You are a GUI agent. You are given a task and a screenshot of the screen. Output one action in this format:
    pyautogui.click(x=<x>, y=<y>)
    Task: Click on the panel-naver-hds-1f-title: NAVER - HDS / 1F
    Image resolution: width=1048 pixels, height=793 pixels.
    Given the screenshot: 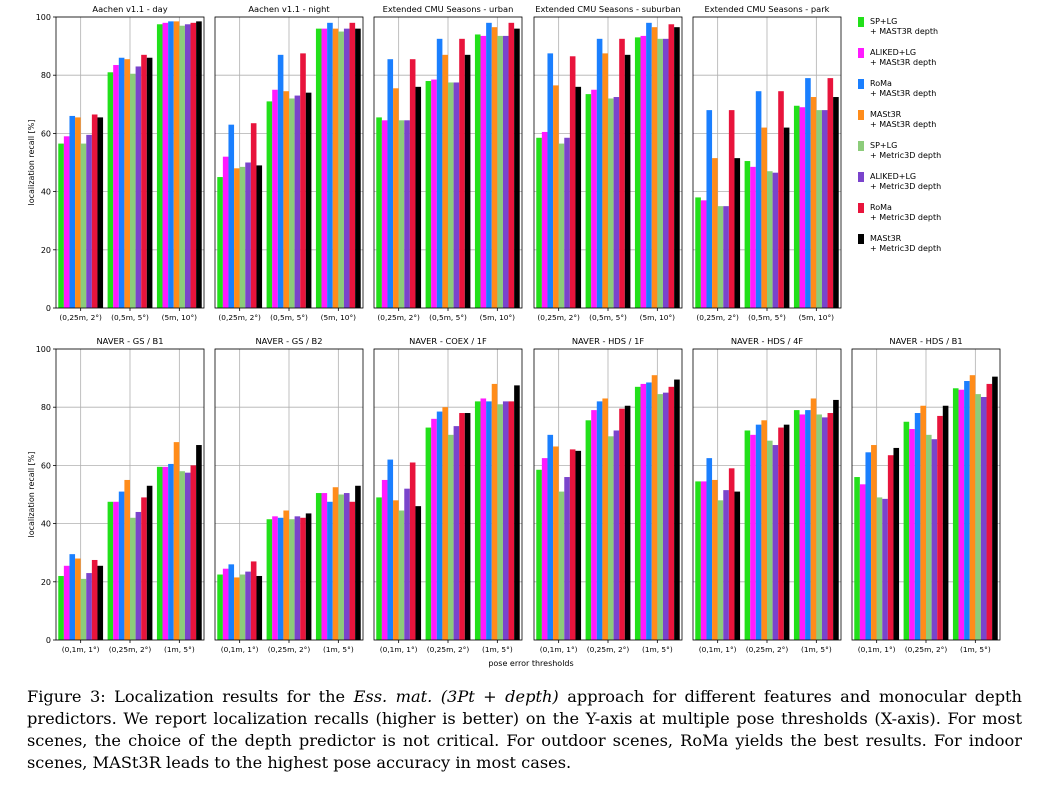 What is the action you would take?
    pyautogui.click(x=608, y=341)
    